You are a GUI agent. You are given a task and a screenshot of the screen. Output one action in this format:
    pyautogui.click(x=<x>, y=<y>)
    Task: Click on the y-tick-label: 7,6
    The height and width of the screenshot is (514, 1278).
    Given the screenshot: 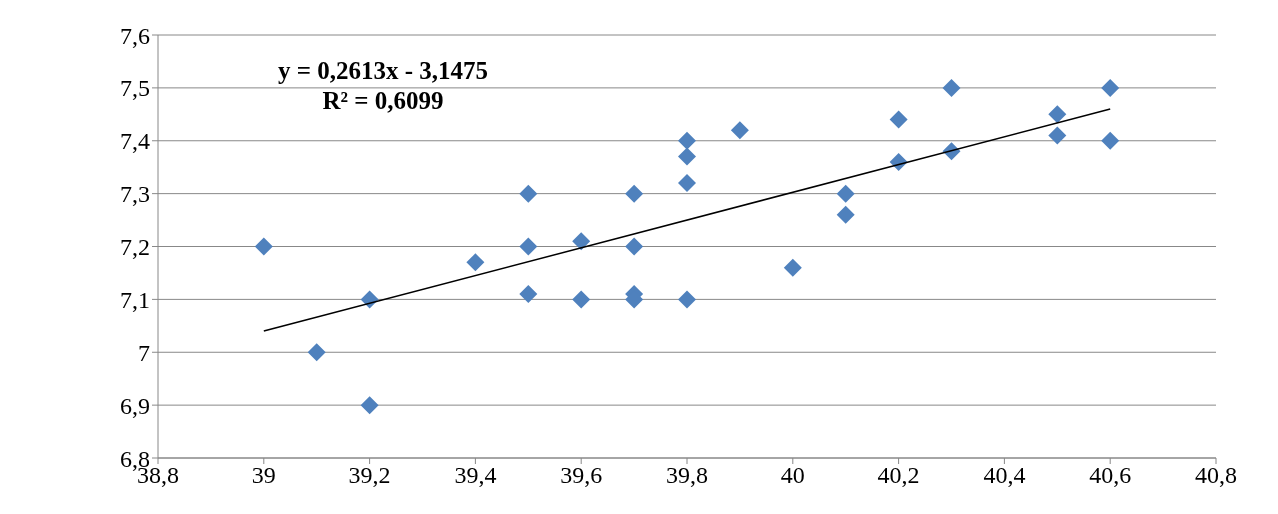 What is the action you would take?
    pyautogui.click(x=135, y=35)
    